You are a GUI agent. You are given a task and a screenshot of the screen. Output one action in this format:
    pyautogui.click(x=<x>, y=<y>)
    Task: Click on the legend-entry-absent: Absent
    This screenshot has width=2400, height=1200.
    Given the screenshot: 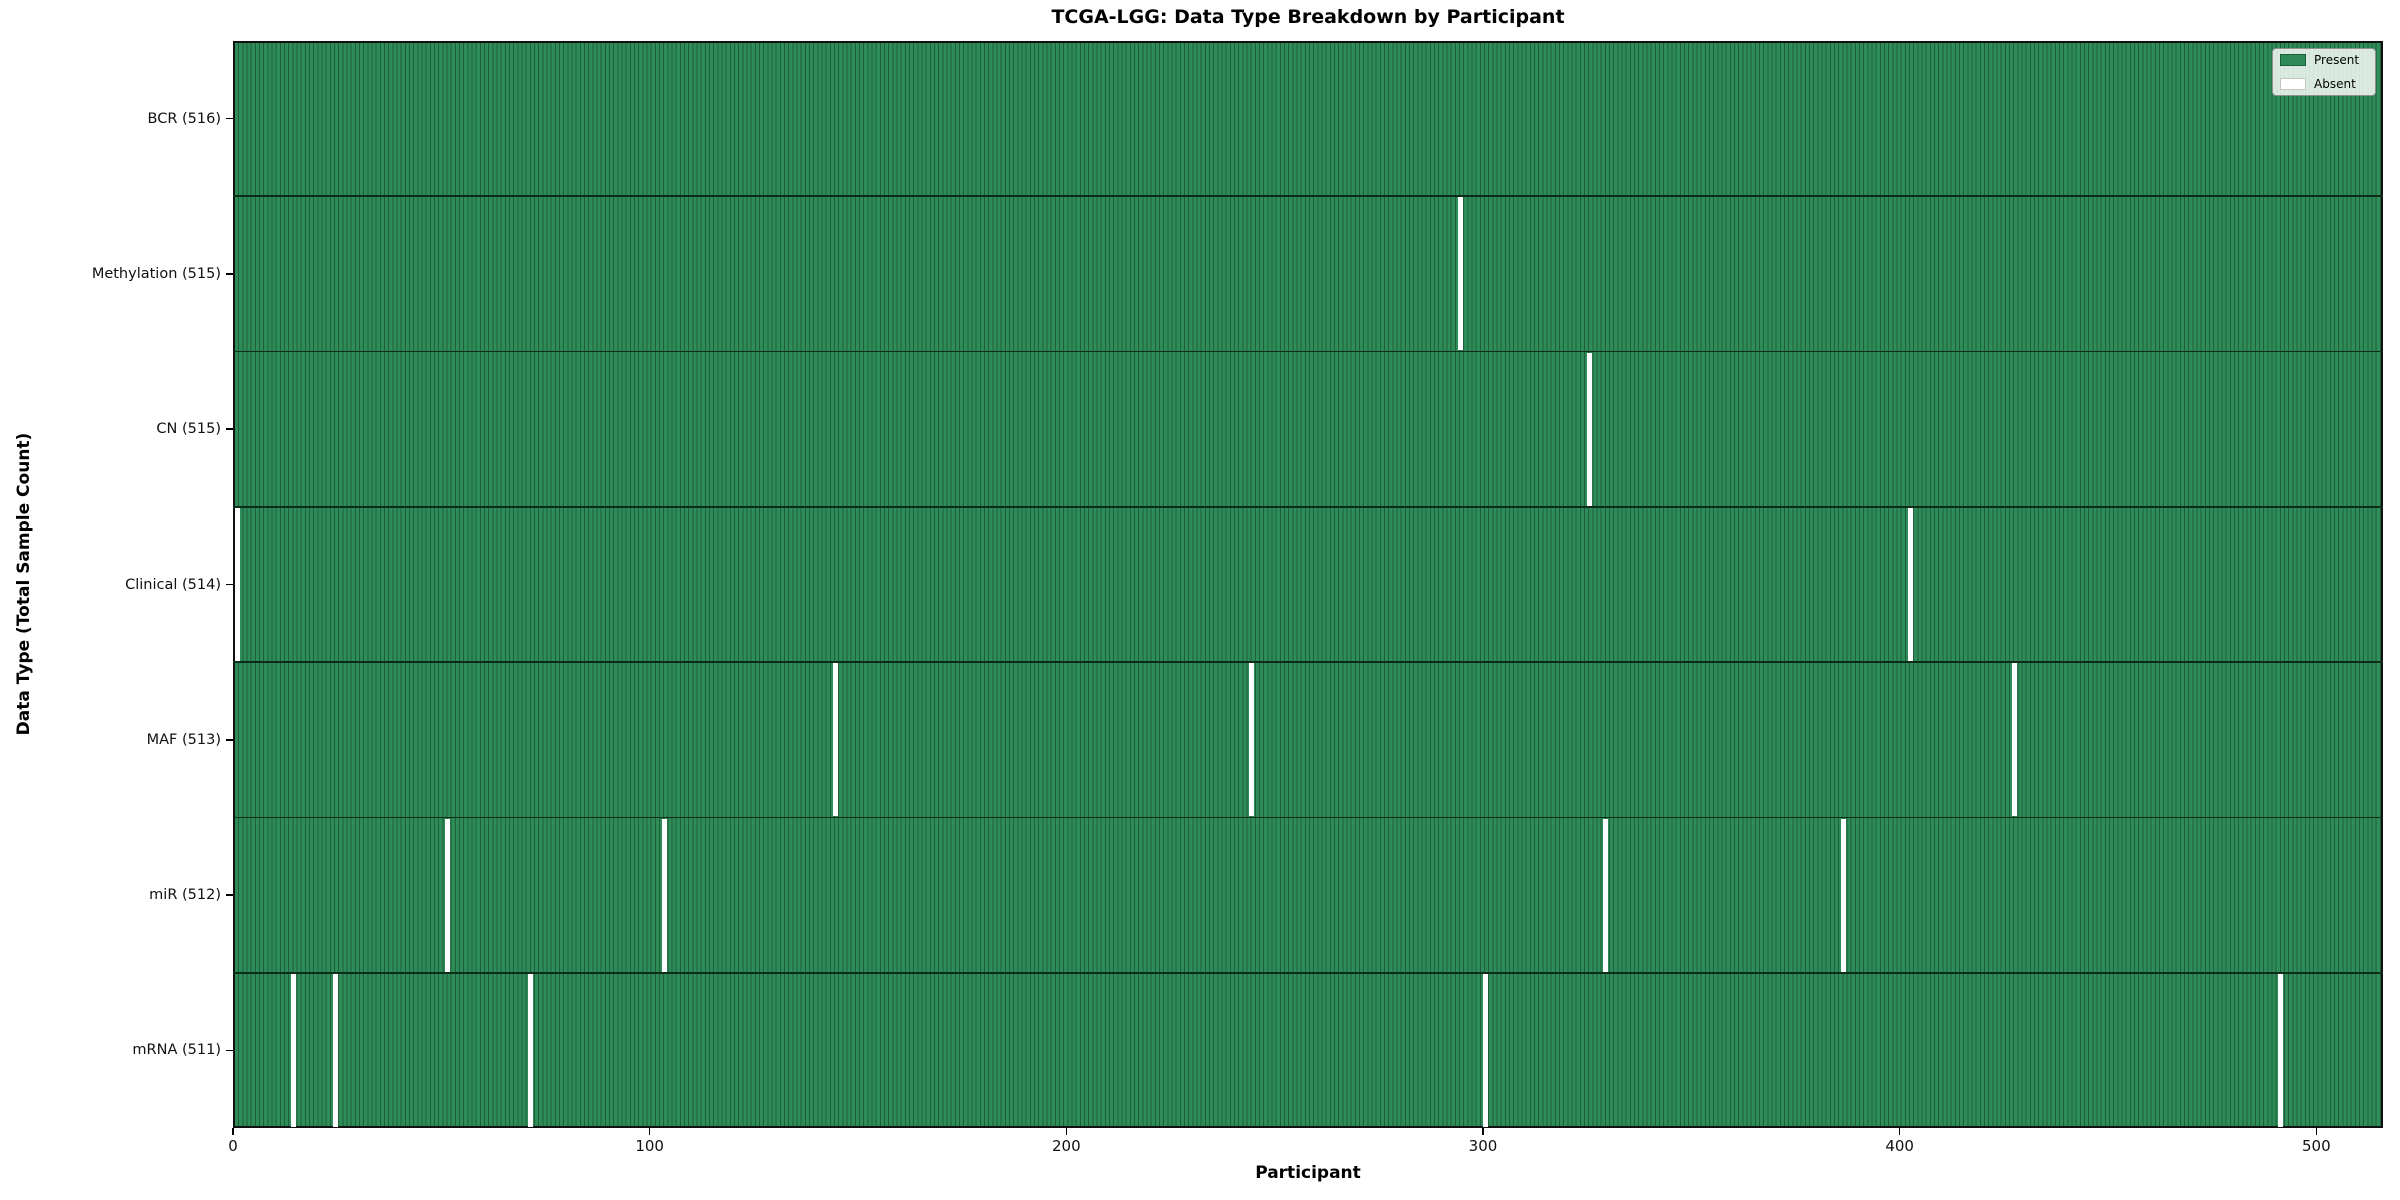 What is the action you would take?
    pyautogui.click(x=2324, y=84)
    